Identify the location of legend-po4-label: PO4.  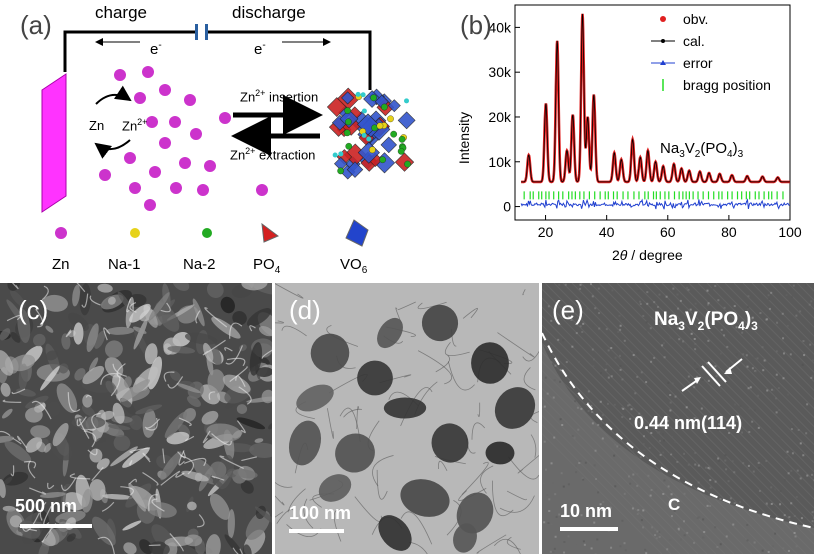
(267, 266).